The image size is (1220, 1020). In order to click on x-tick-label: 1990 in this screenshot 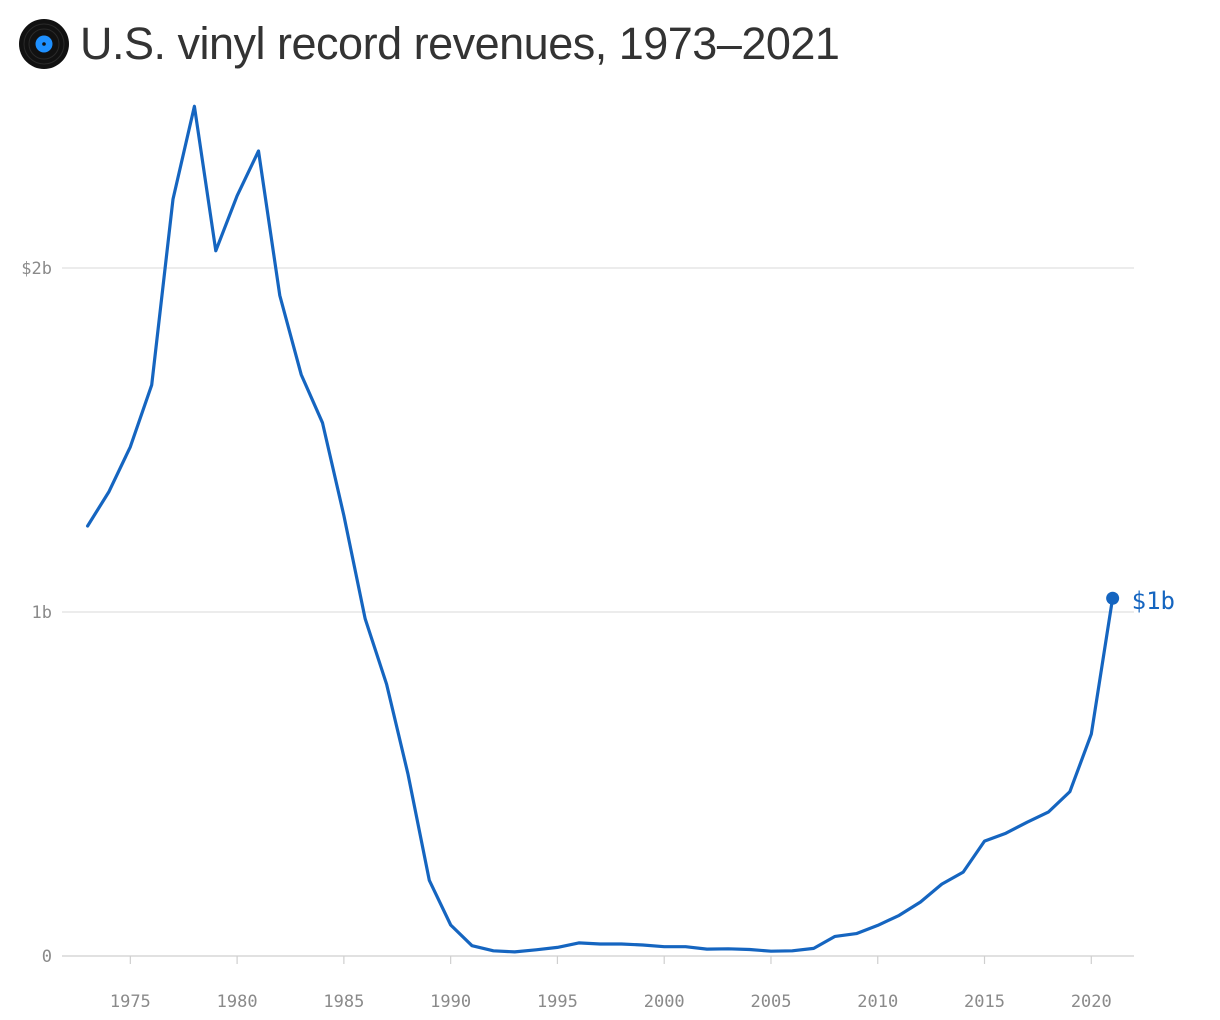, I will do `click(450, 1002)`.